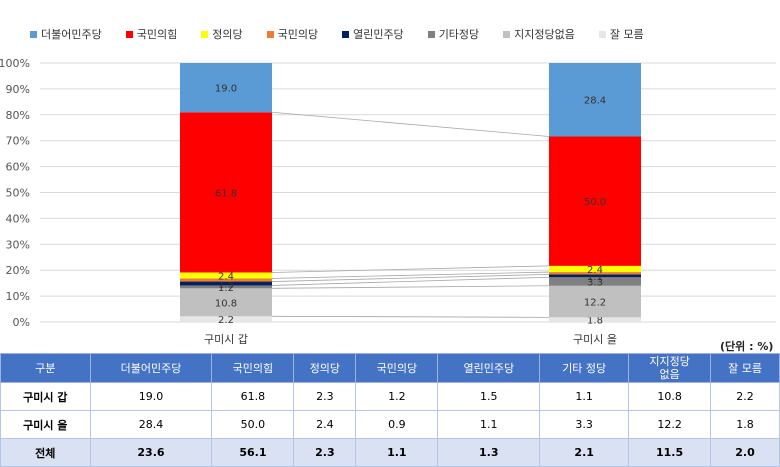  I want to click on y-tick-label: 70%, so click(18, 141).